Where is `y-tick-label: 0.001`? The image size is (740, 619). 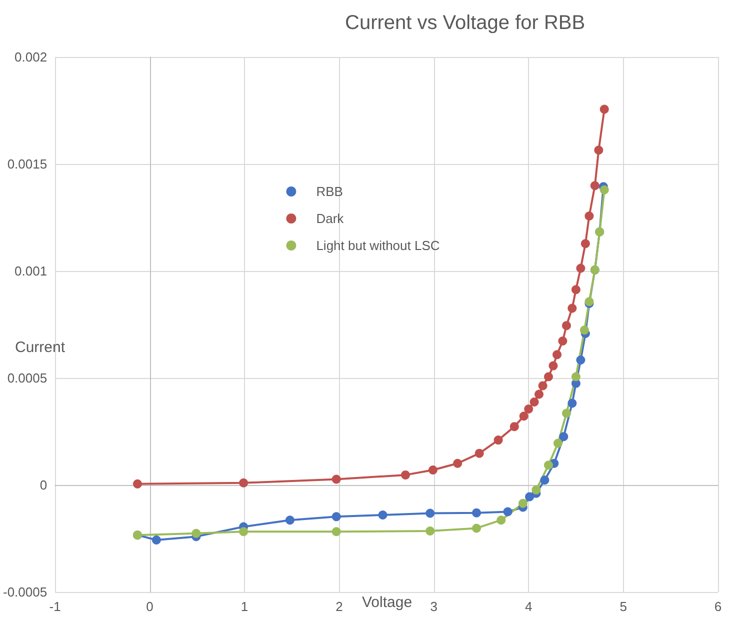 y-tick-label: 0.001 is located at coordinates (31, 271).